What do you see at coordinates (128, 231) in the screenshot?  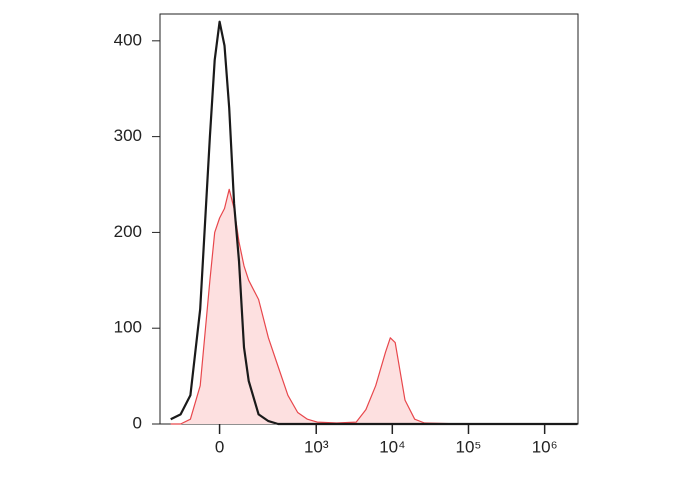 I see `y-tick-label: 200` at bounding box center [128, 231].